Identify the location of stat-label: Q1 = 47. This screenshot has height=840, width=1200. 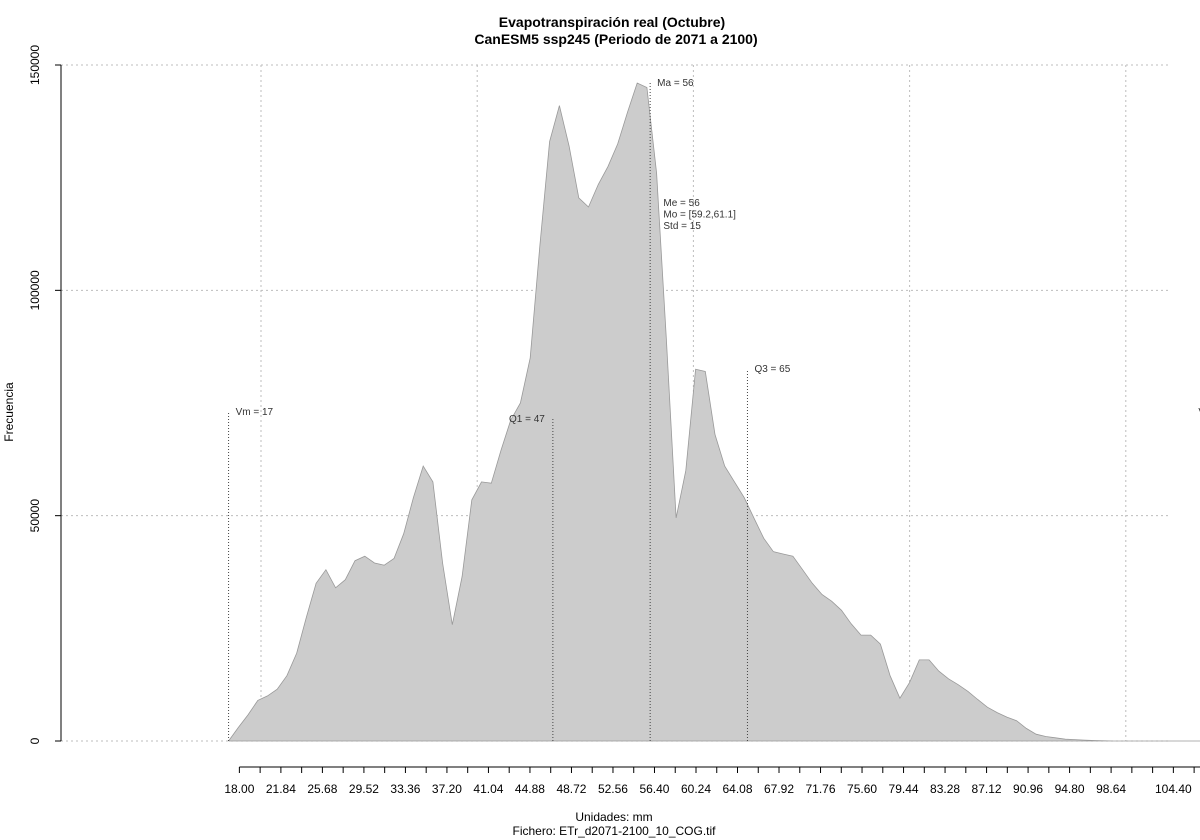
(527, 419).